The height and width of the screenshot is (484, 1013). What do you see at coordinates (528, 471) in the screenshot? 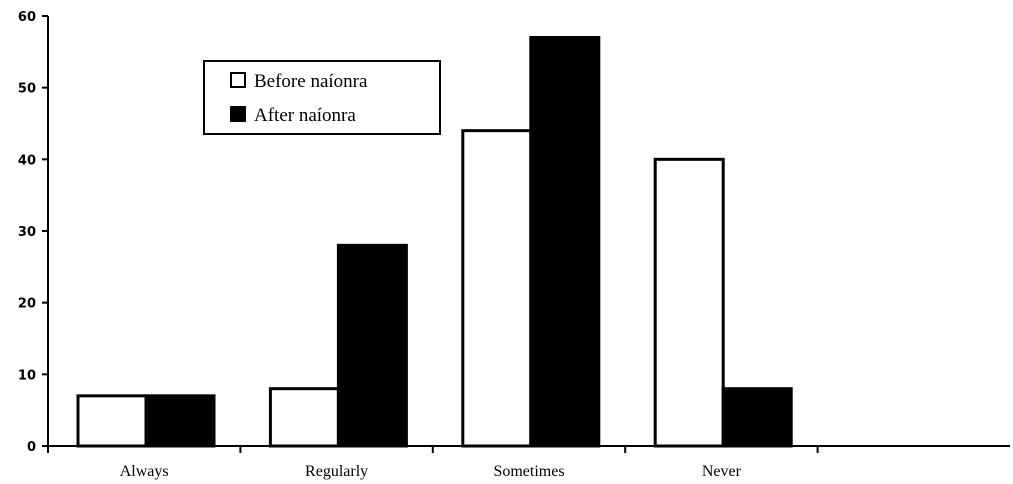
I see `x-tick-label: Sometimes` at bounding box center [528, 471].